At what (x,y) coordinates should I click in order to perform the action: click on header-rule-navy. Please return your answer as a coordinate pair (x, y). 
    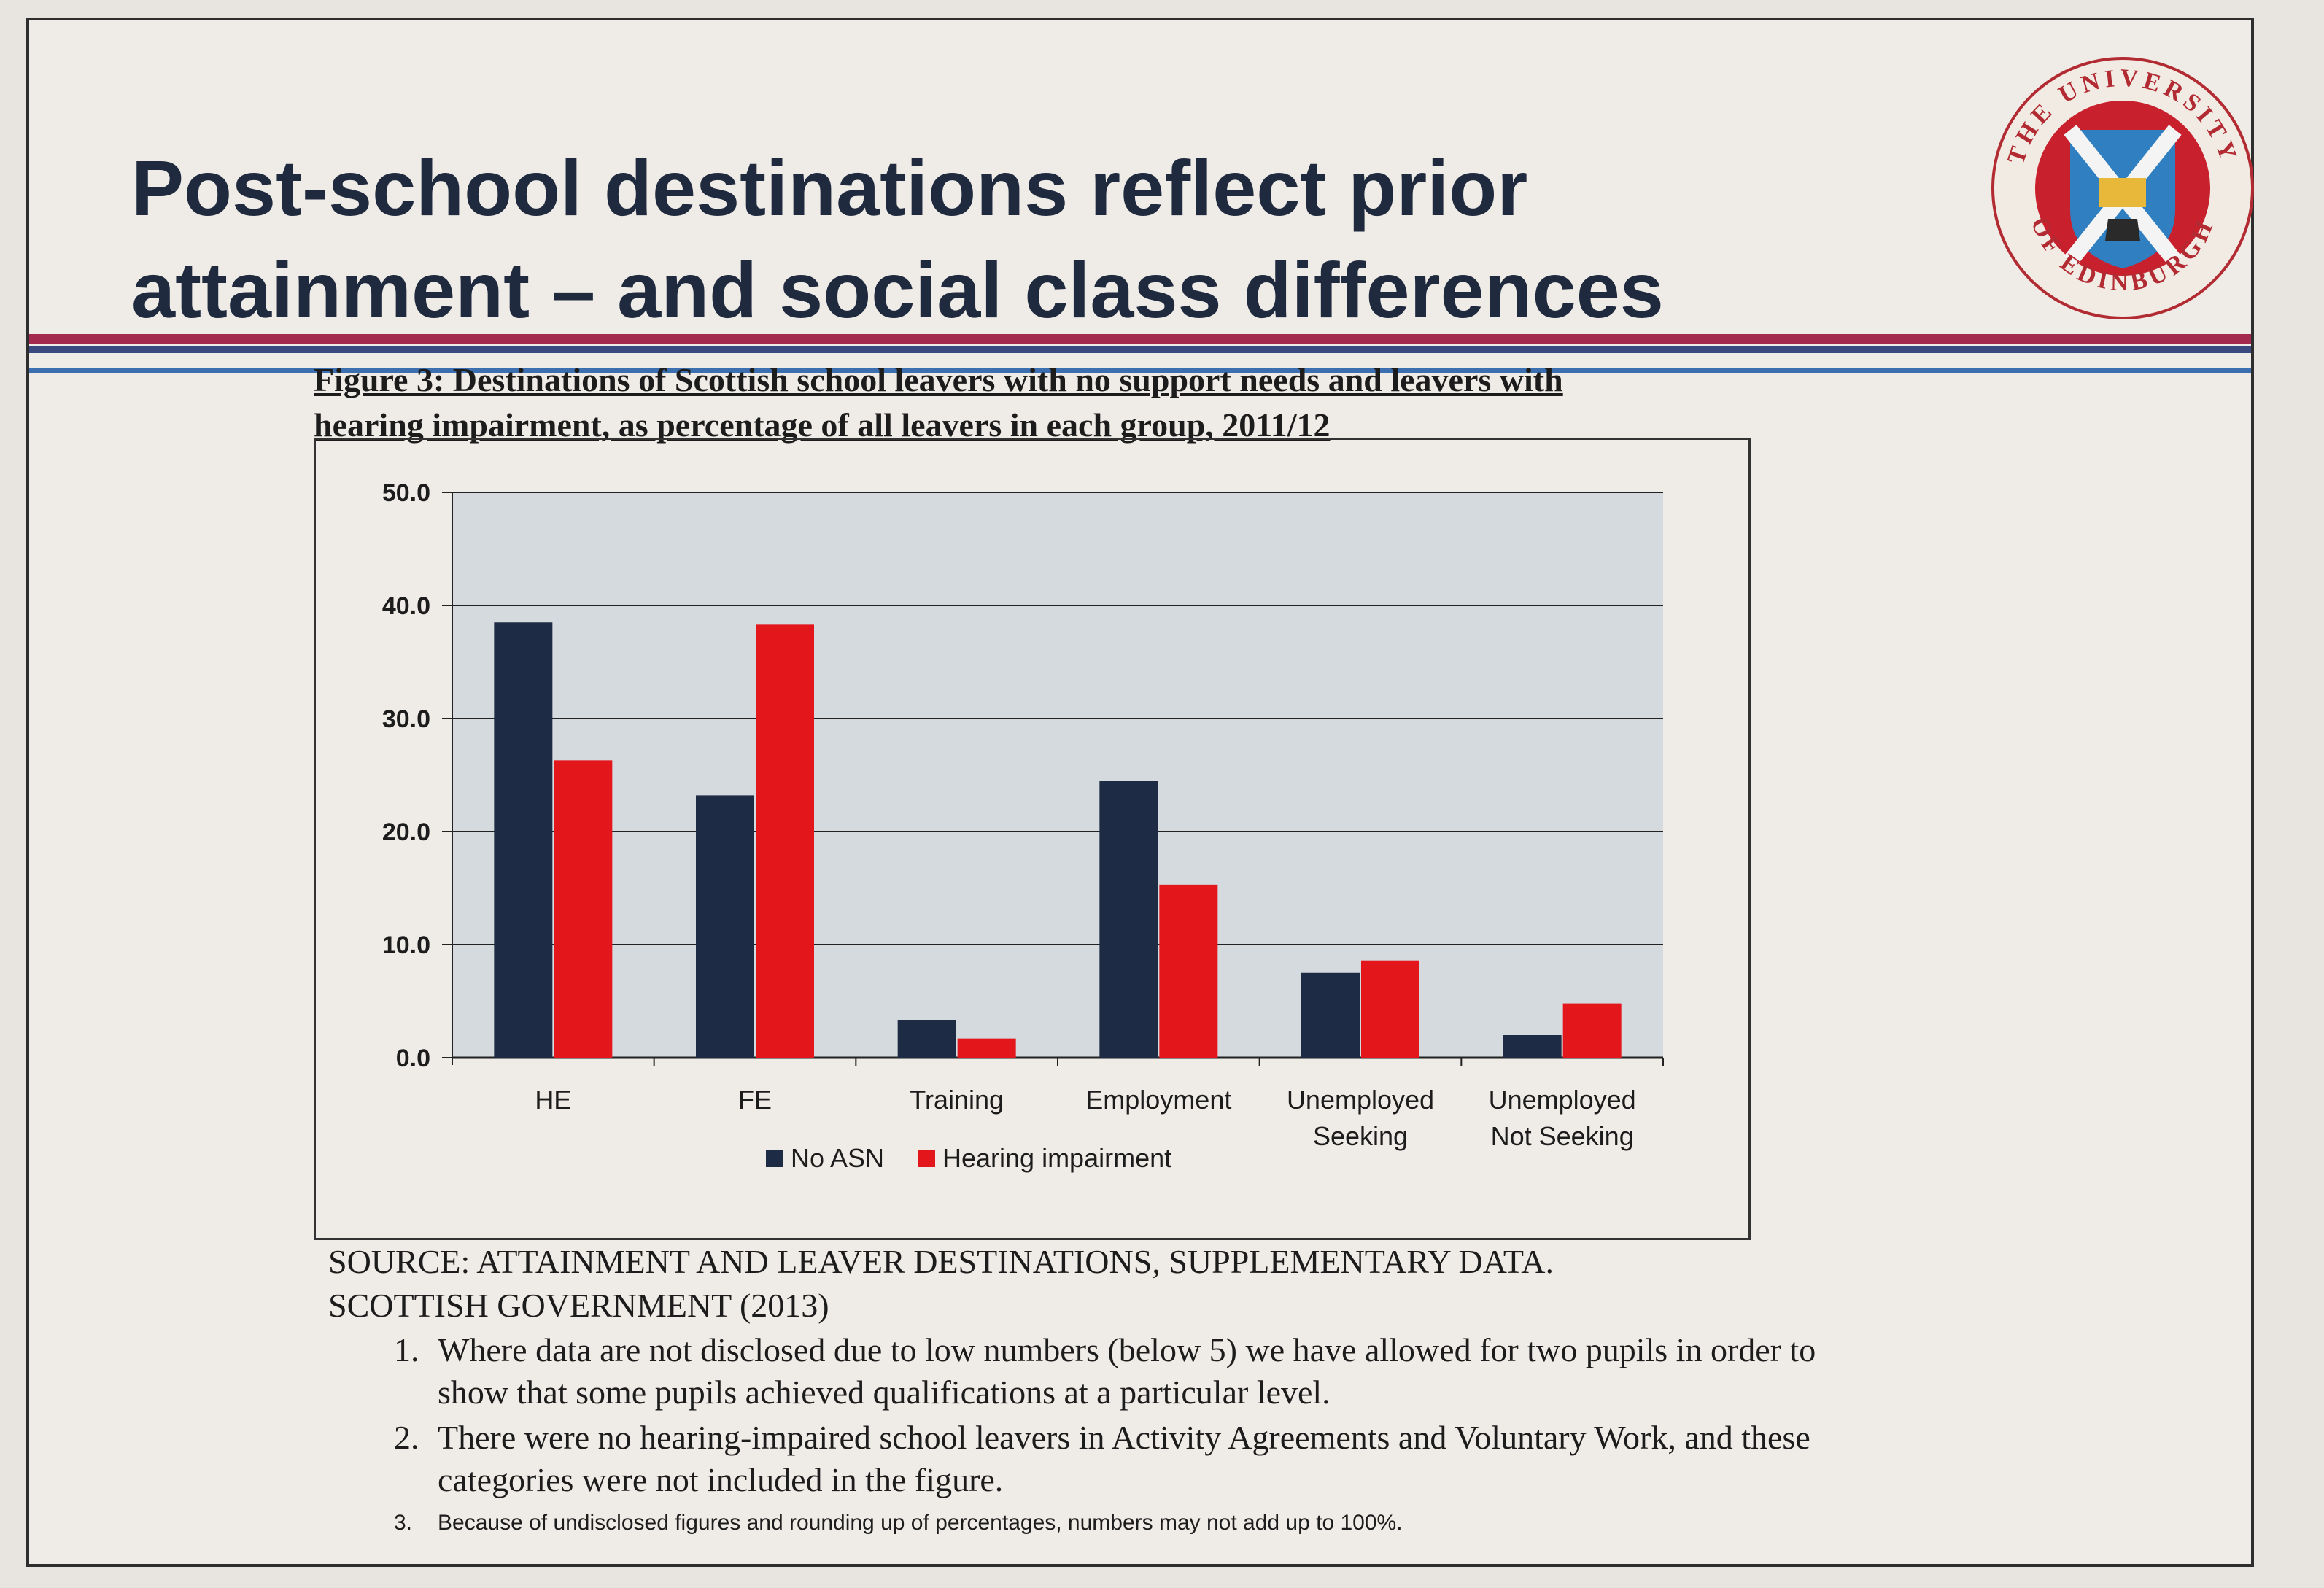
    Looking at the image, I should click on (1140, 349).